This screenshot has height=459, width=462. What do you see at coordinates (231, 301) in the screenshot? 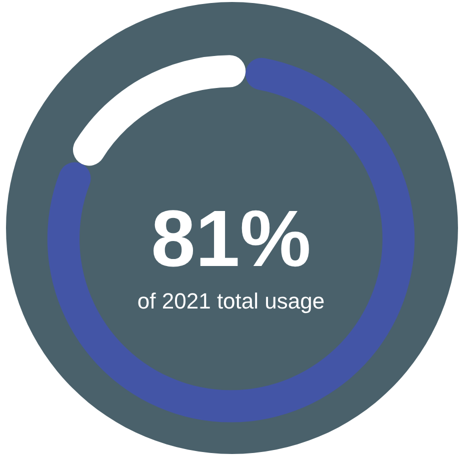
I see `text: of 2021 total usage` at bounding box center [231, 301].